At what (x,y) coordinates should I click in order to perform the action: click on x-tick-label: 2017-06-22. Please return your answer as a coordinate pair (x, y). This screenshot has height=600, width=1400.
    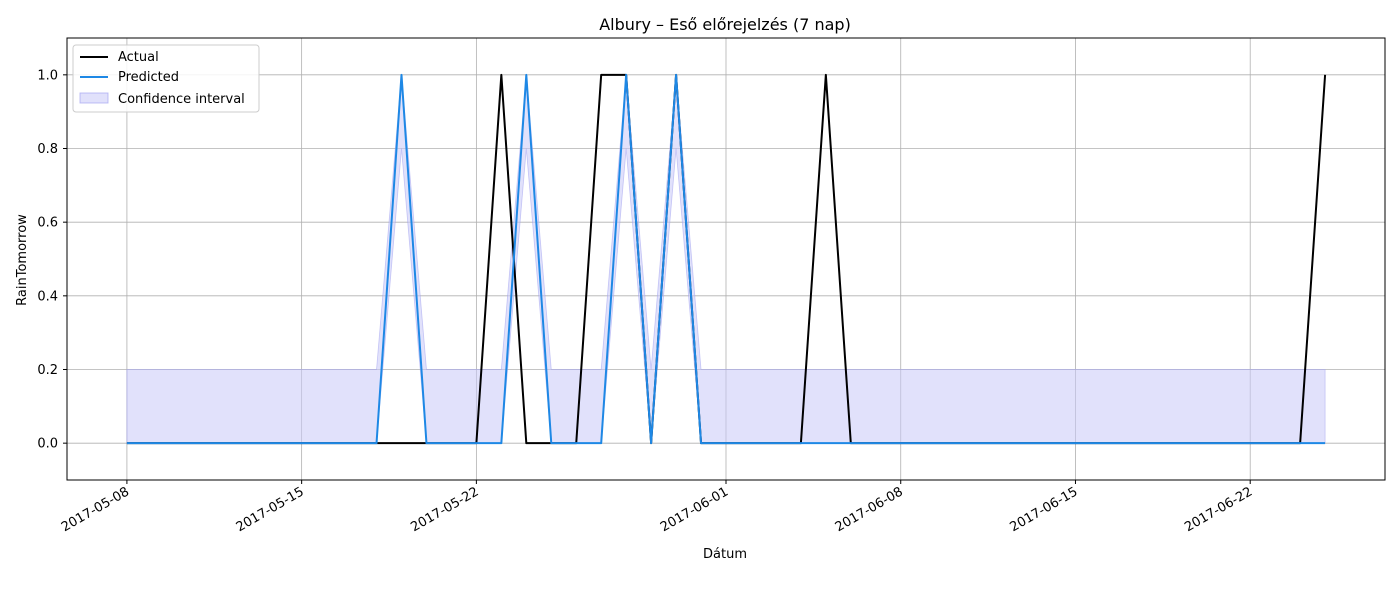
    Looking at the image, I should click on (1218, 509).